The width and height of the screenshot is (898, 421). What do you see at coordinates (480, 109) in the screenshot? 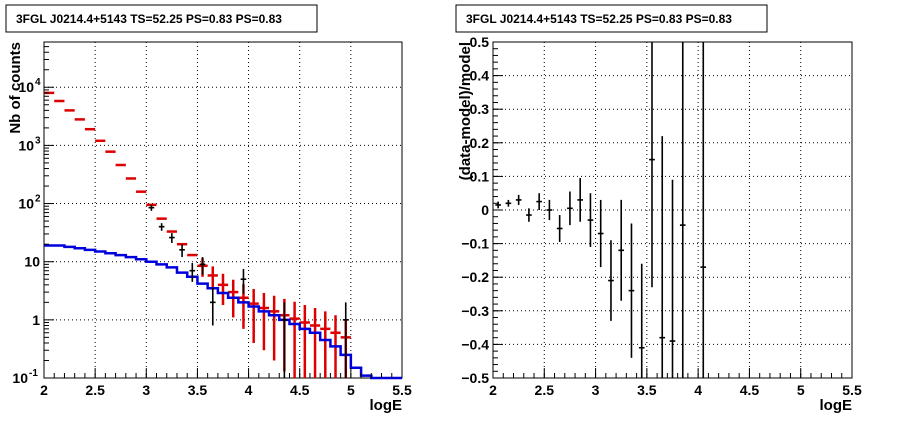
I see `y-tick-label: 0.3` at bounding box center [480, 109].